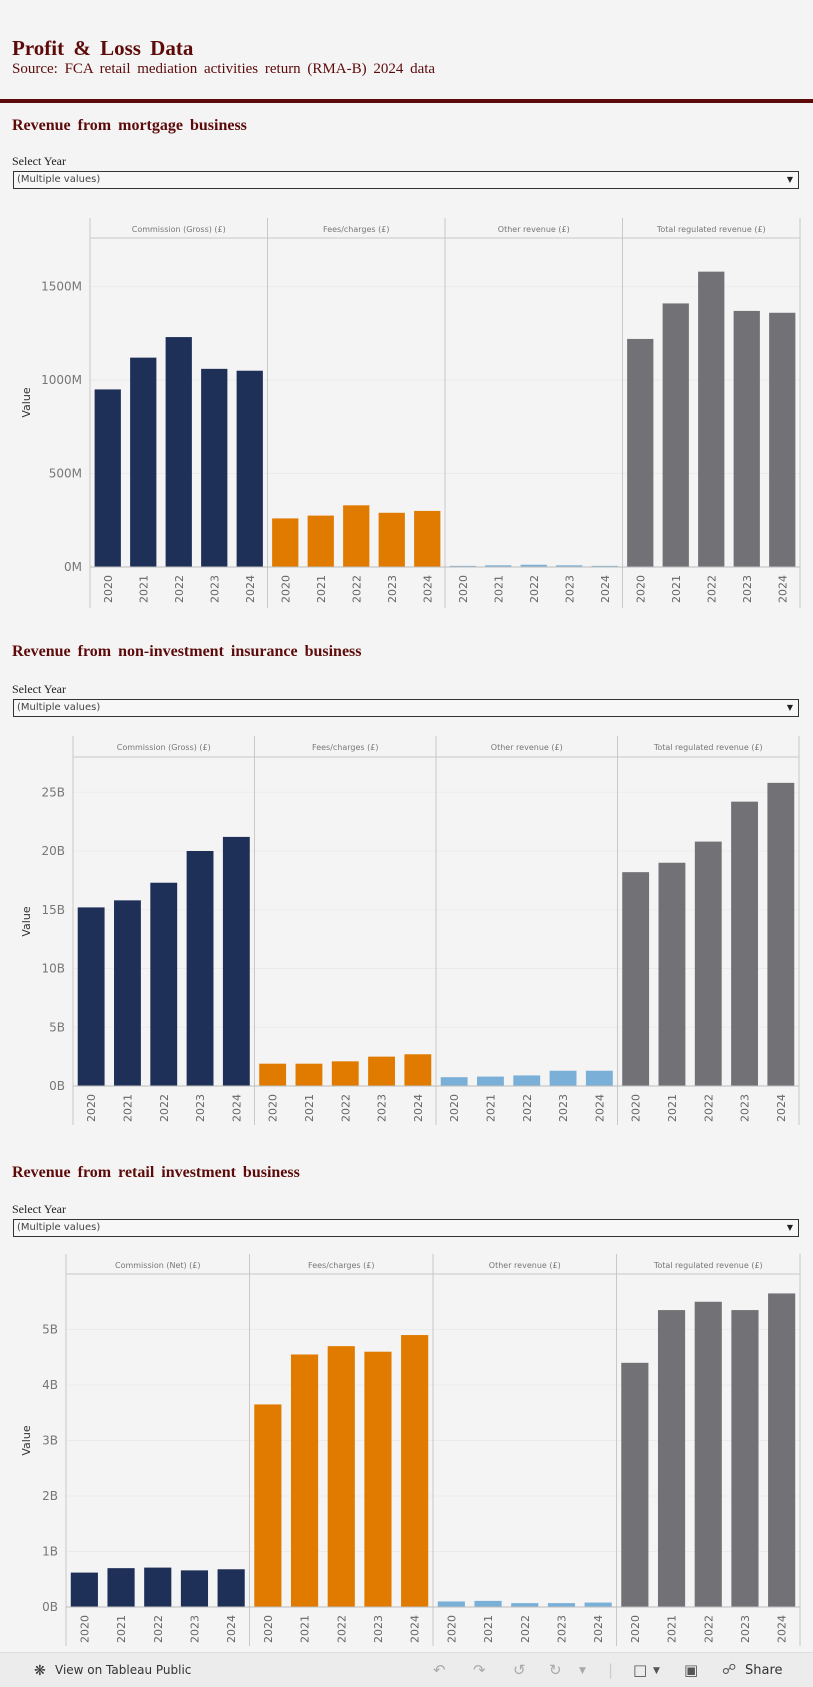 This screenshot has height=1687, width=813. I want to click on y-tick-label: 20B, so click(53, 851).